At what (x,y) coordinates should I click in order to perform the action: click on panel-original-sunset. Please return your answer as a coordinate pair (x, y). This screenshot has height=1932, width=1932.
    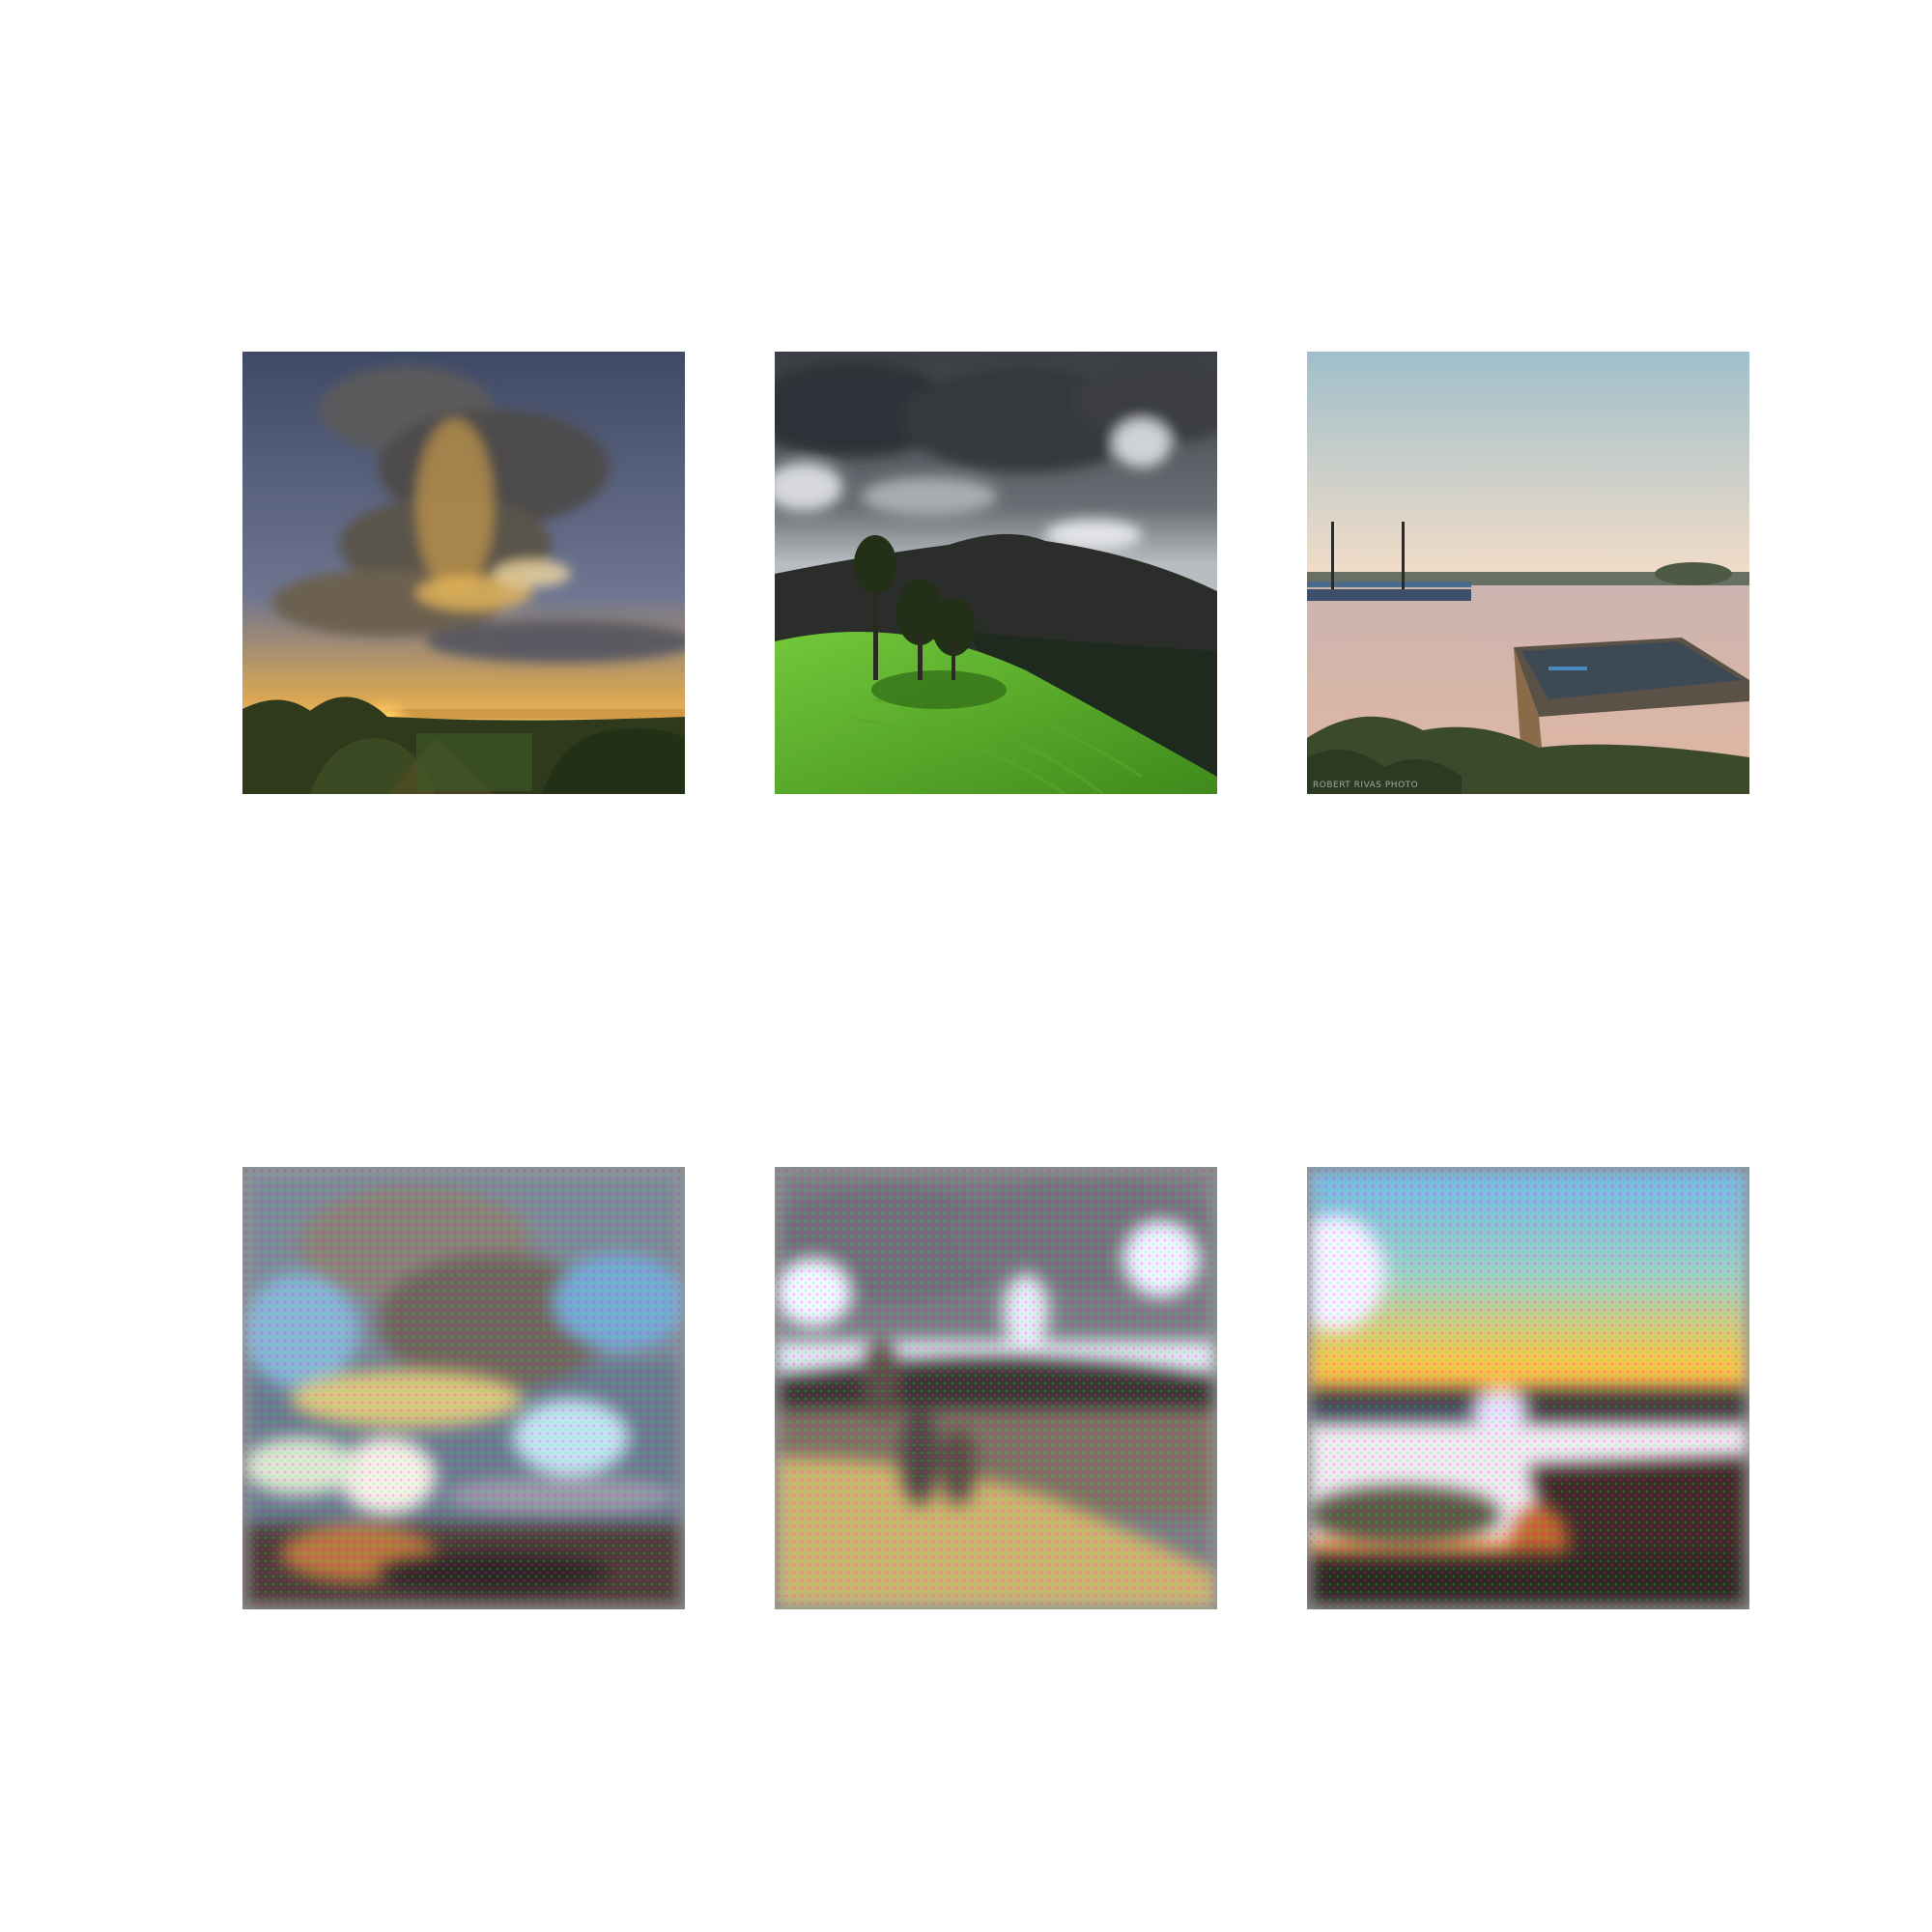
    Looking at the image, I should click on (463, 573).